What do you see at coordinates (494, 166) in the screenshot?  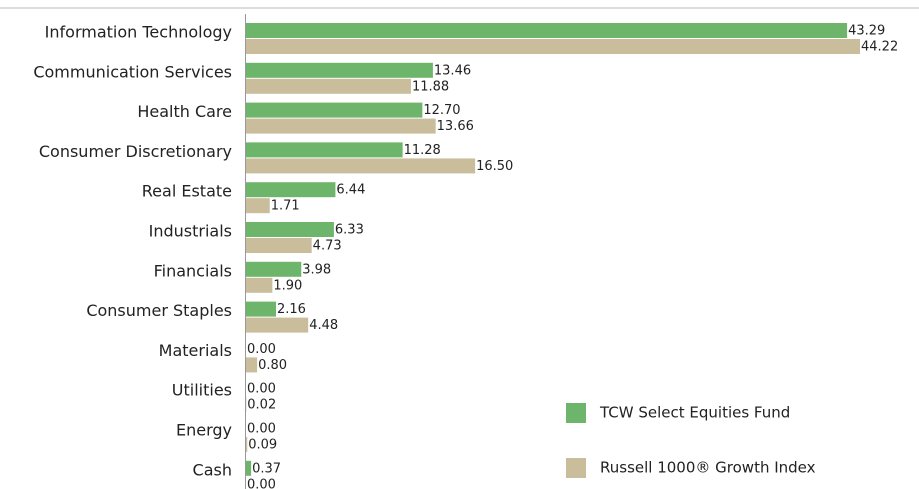 I see `value-label: 16.50` at bounding box center [494, 166].